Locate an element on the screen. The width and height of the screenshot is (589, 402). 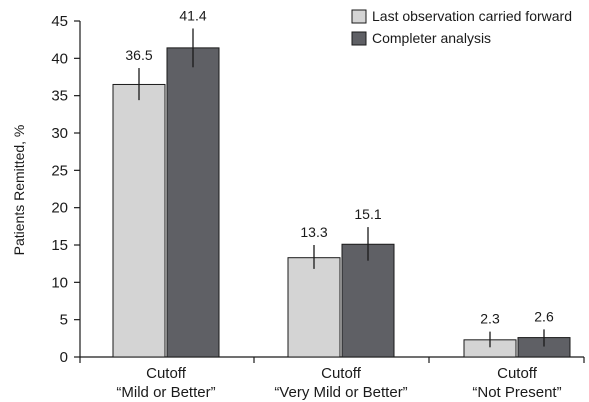
y-tick-label: 30 is located at coordinates (59, 133).